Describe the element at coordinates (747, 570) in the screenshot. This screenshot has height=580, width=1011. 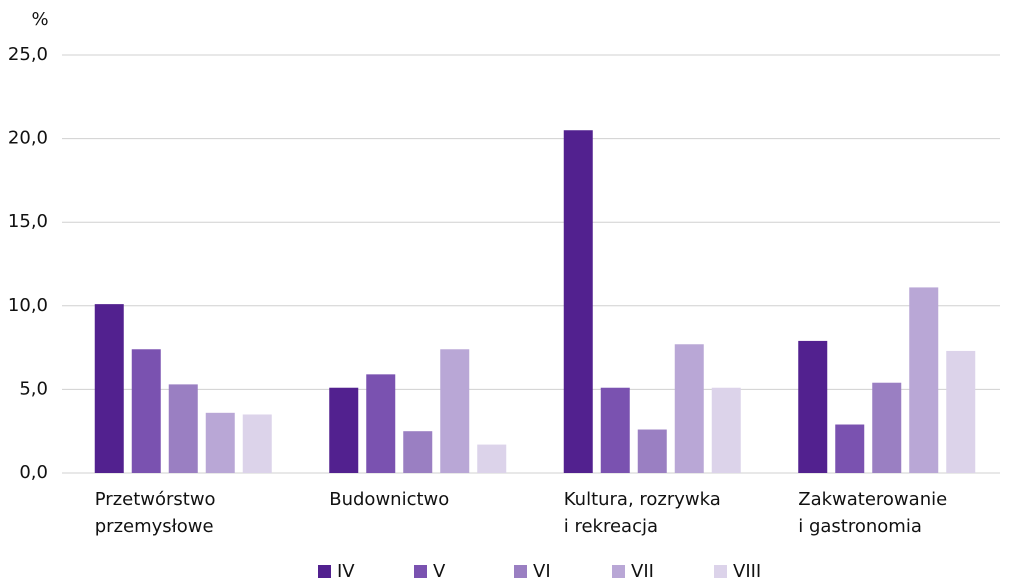
I see `legend-label: VIII` at that location.